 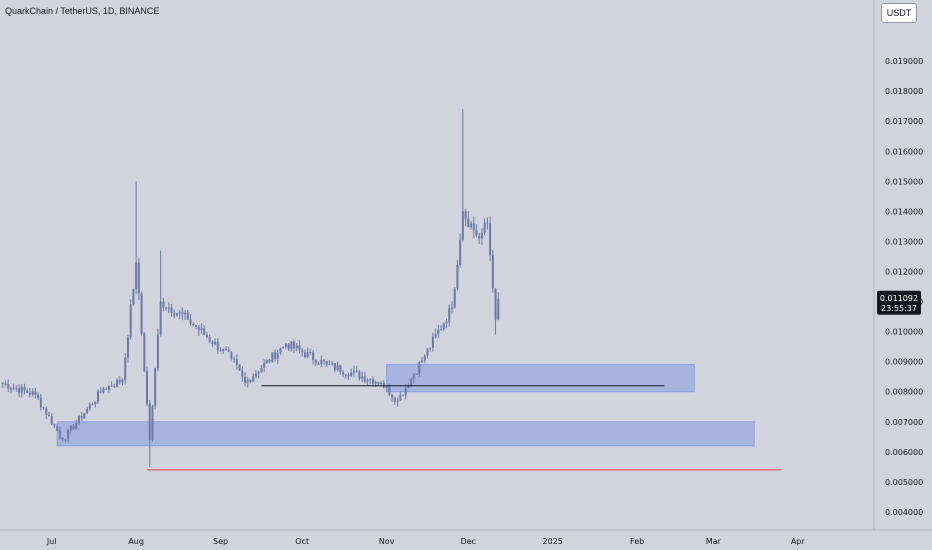 What do you see at coordinates (899, 308) in the screenshot?
I see `candle-countdown: 23:55:37` at bounding box center [899, 308].